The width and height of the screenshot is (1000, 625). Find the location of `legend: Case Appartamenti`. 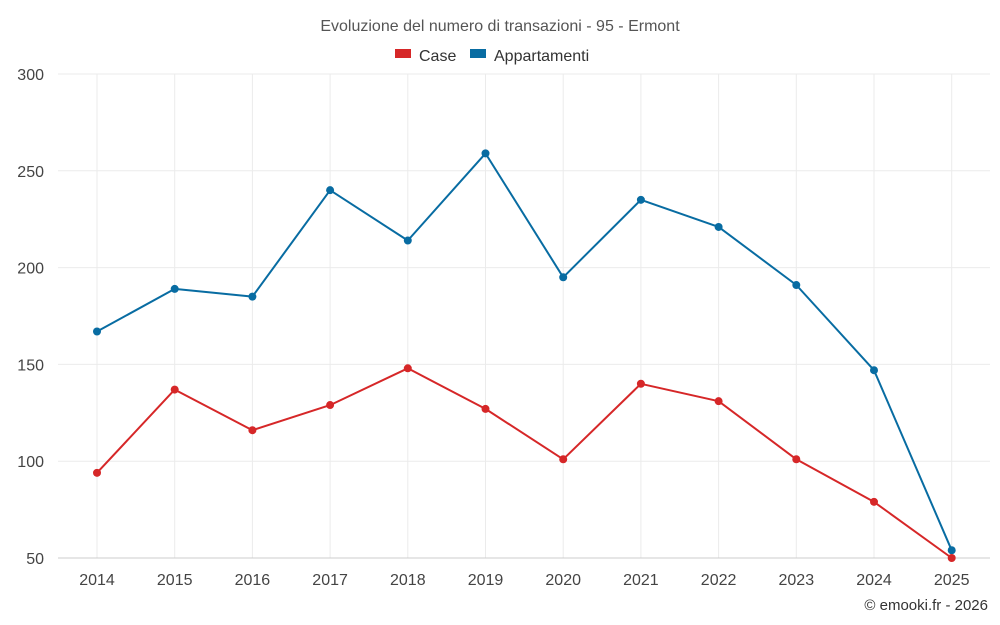

legend: Case Appartamenti is located at coordinates (492, 56).